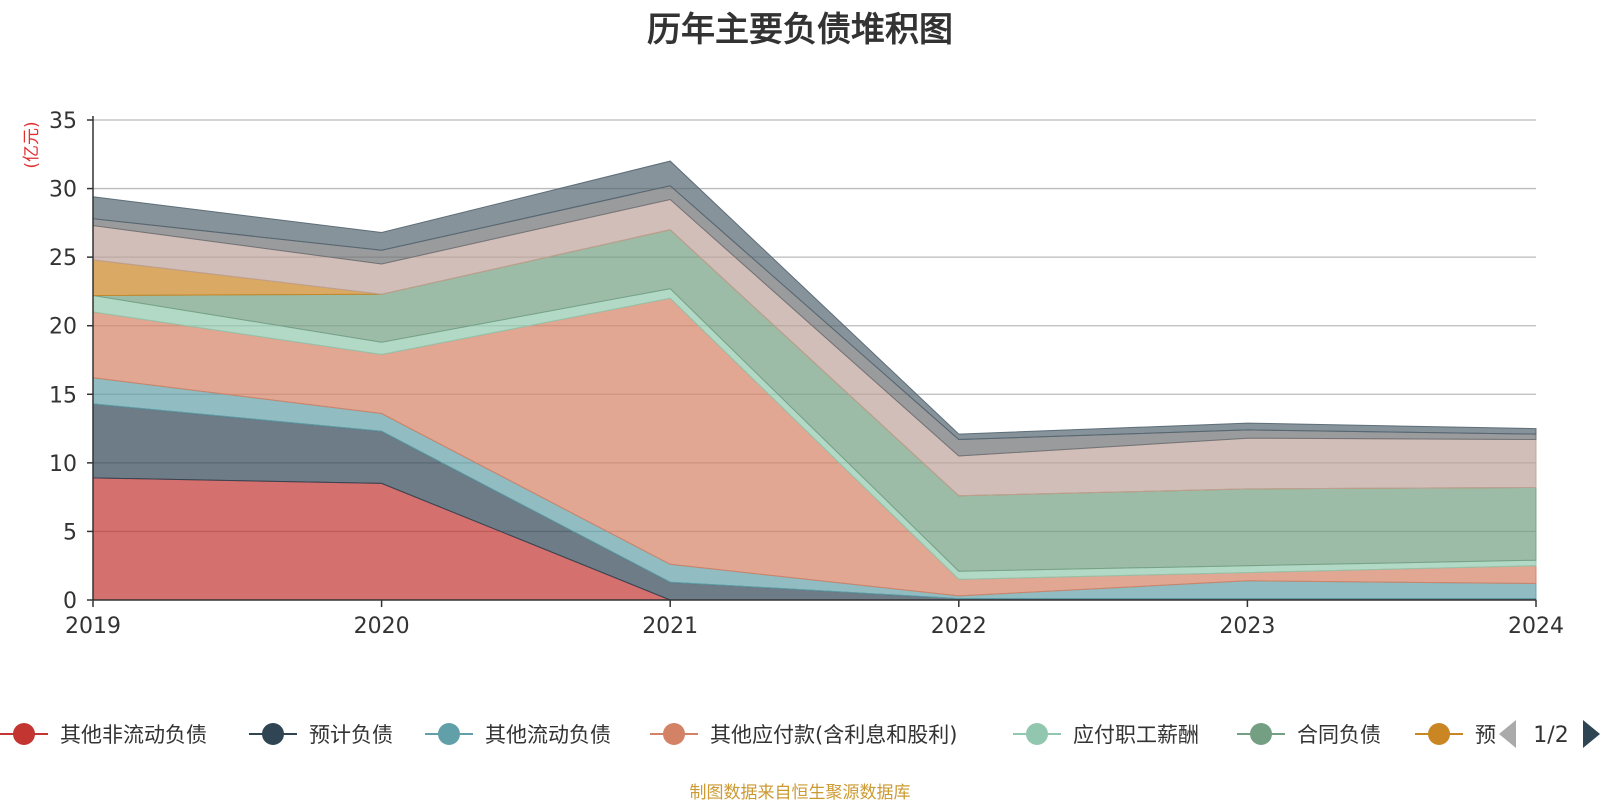 The width and height of the screenshot is (1600, 803). What do you see at coordinates (800, 30) in the screenshot?
I see `chart-title: 历年主要负债堆积图` at bounding box center [800, 30].